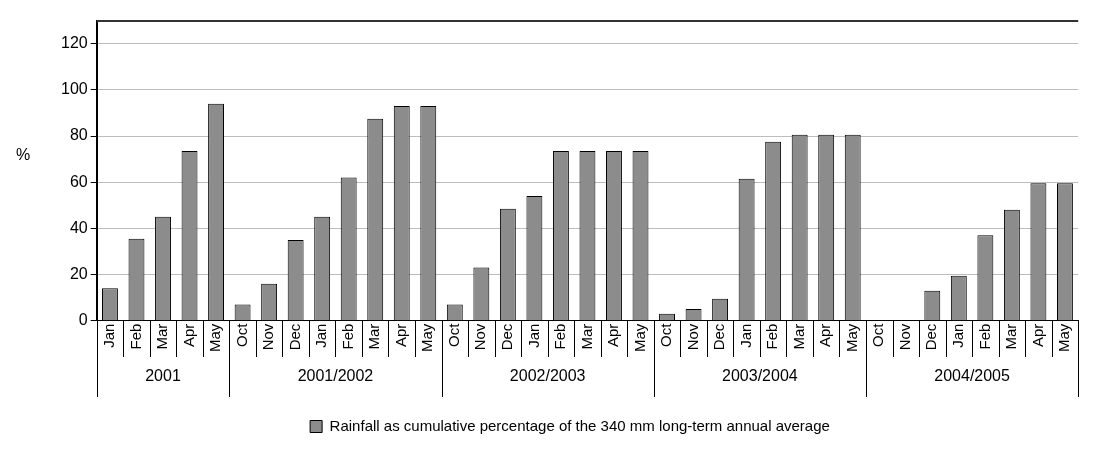  What do you see at coordinates (74, 89) in the screenshot?
I see `y-tick-label: 100` at bounding box center [74, 89].